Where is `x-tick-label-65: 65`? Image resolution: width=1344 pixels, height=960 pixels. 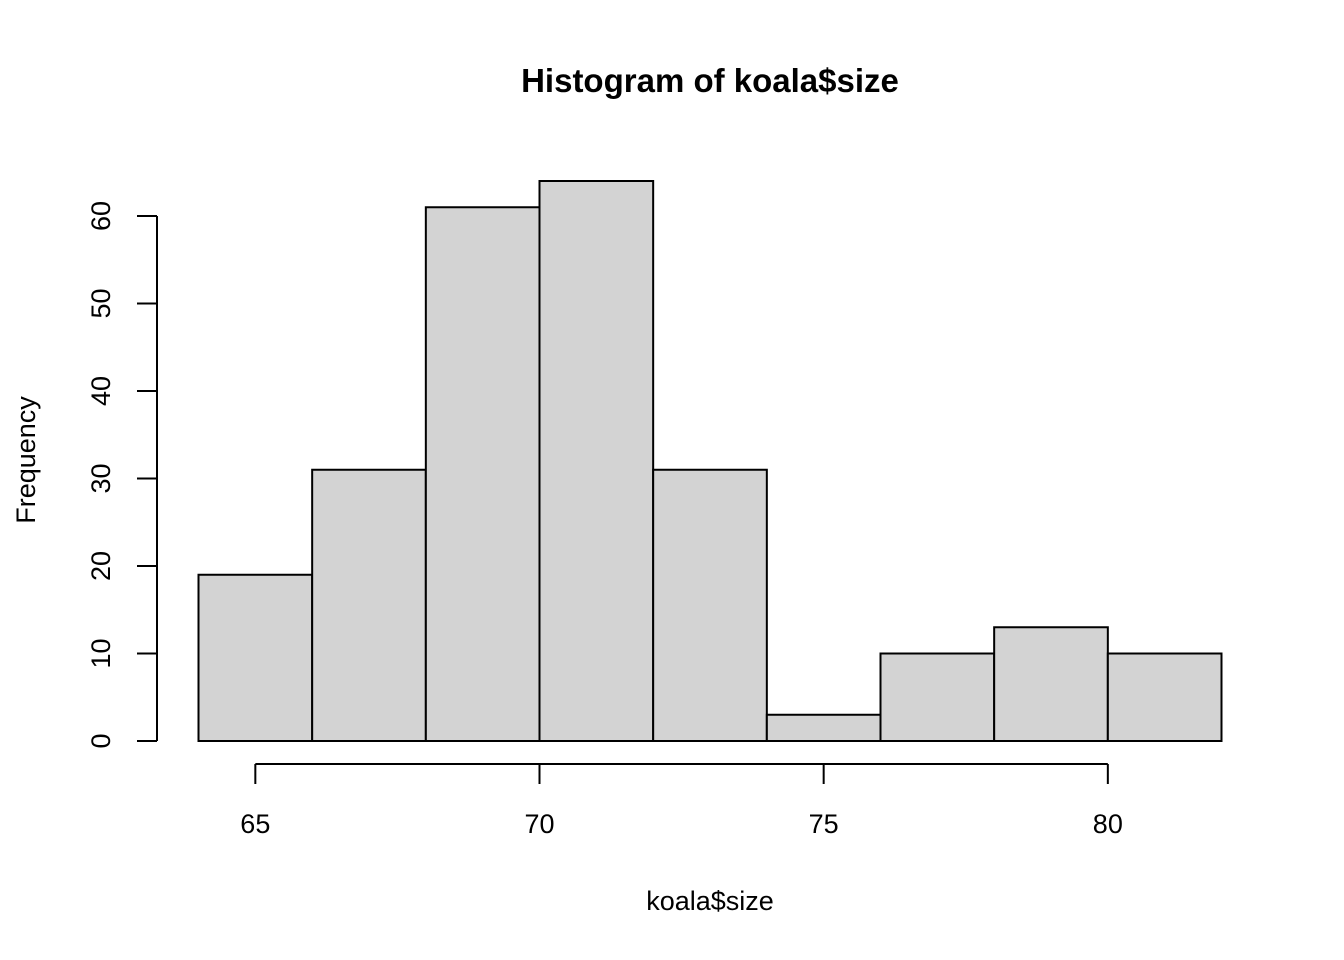 x-tick-label-65: 65 is located at coordinates (255, 824).